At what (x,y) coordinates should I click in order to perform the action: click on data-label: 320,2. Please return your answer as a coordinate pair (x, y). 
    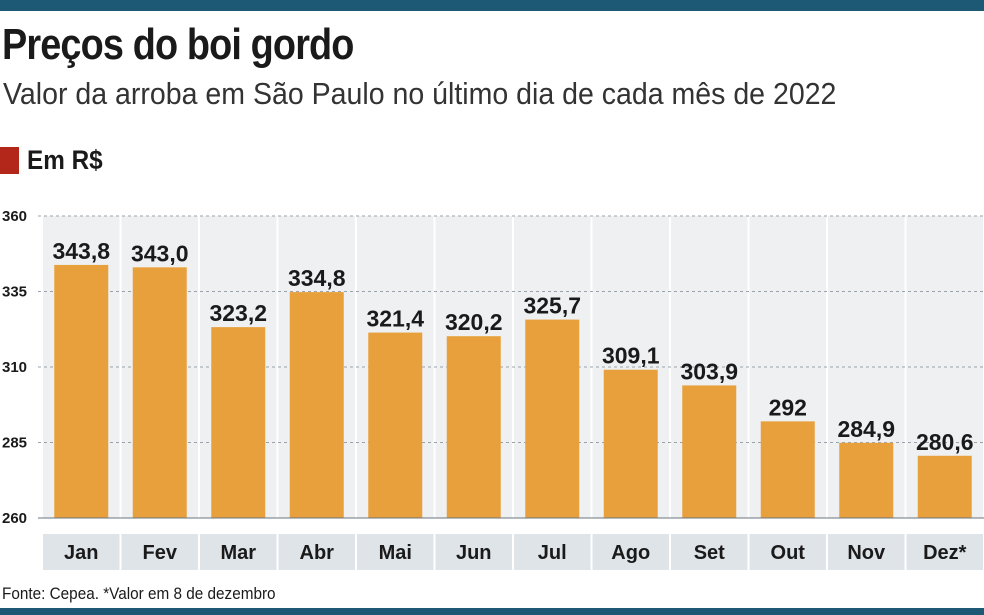
    Looking at the image, I should click on (474, 322).